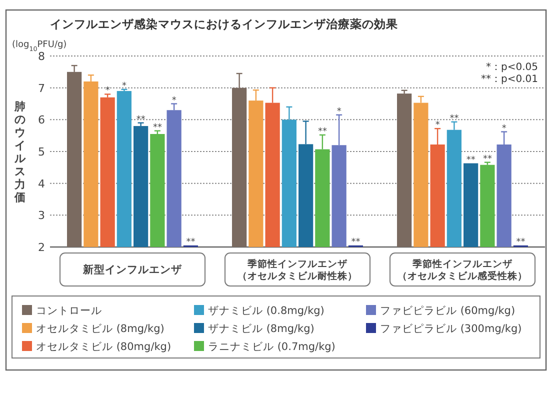  What do you see at coordinates (132, 269) in the screenshot?
I see `x-tick-label: 新型インフルエンザ` at bounding box center [132, 269].